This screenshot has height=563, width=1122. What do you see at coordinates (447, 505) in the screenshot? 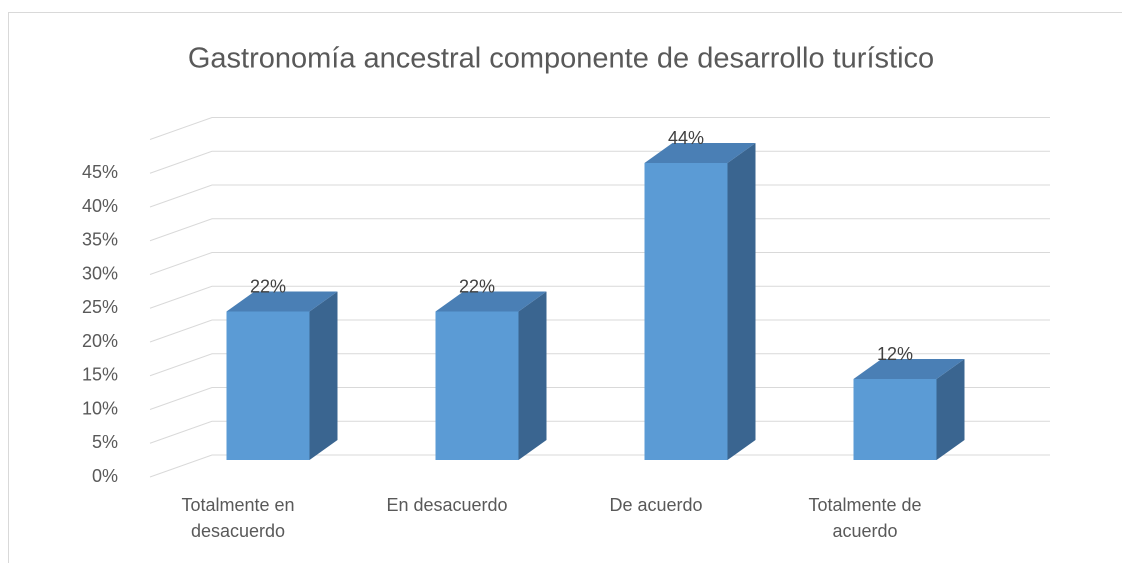
I see `x-tick-label: En desacuerdo` at bounding box center [447, 505].